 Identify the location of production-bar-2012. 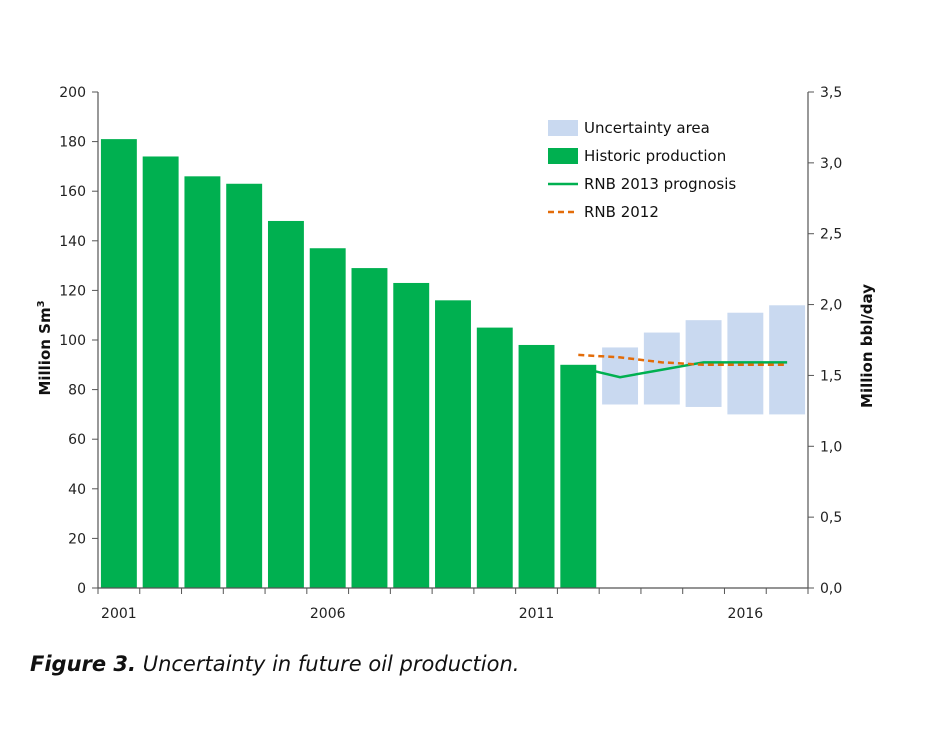
(578, 476).